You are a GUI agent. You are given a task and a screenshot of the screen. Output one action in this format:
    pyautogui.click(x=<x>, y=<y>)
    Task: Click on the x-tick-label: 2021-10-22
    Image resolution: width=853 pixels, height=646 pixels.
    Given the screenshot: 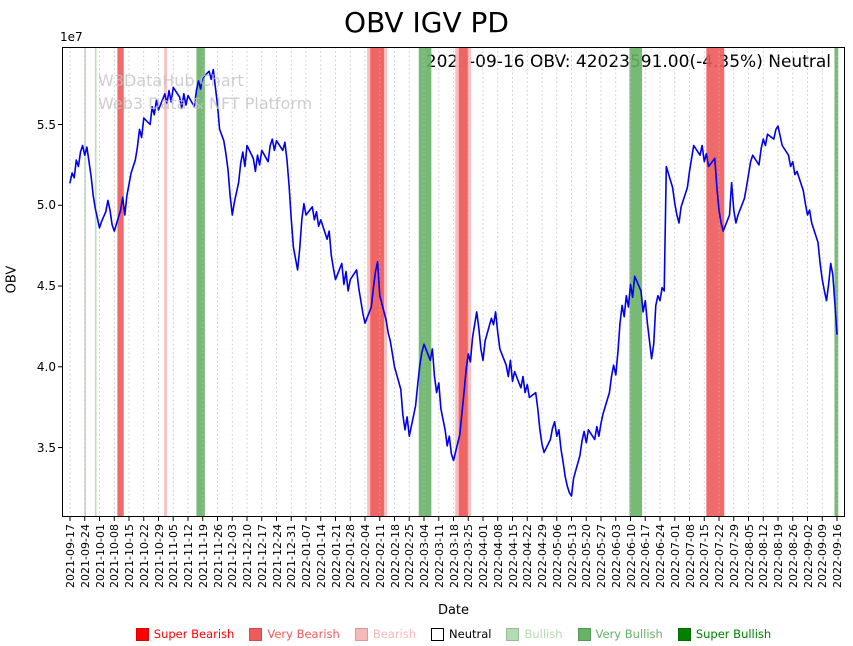 What is the action you would take?
    pyautogui.click(x=144, y=556)
    